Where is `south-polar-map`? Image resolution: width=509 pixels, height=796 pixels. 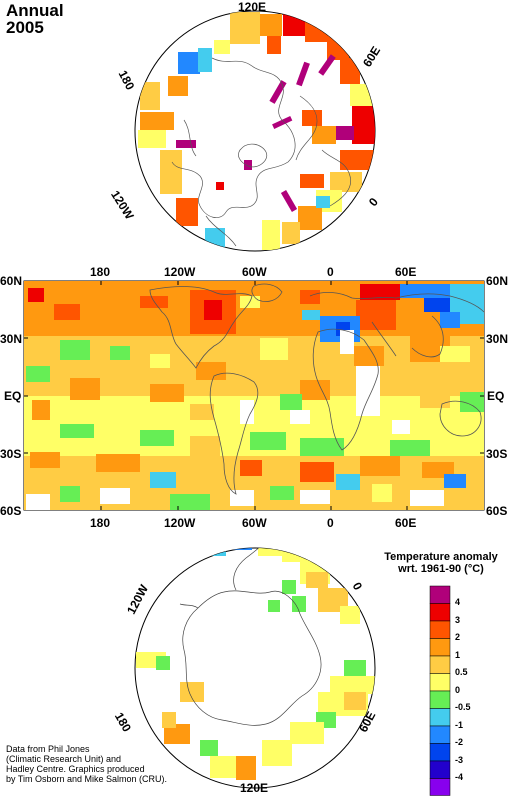
south-polar-map is located at coordinates (255, 668).